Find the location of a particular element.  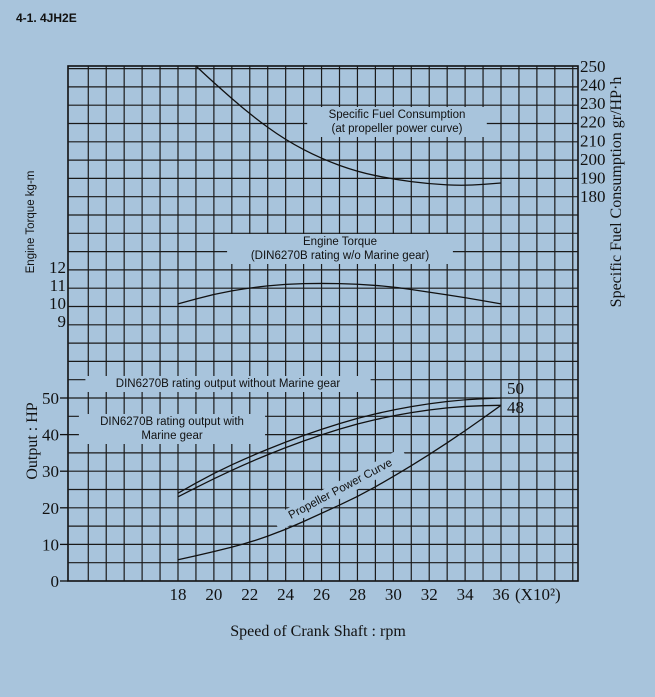

fuel-tick-label: 200 is located at coordinates (593, 159).